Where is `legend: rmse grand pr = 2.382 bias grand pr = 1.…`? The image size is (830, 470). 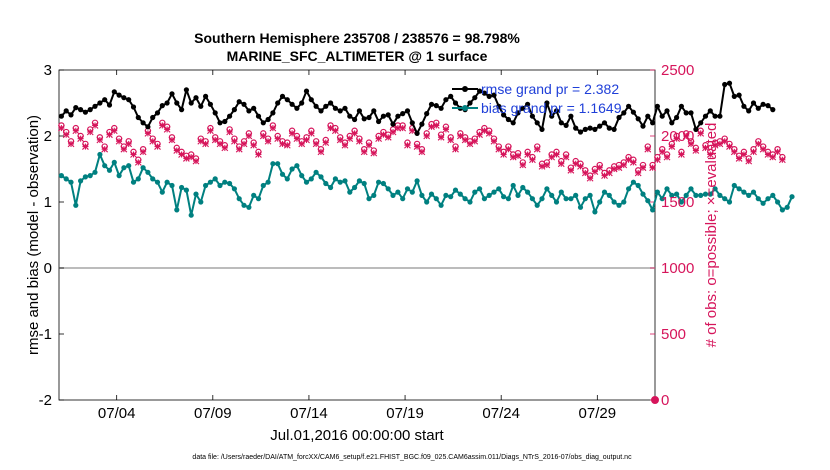 legend: rmse grand pr = 2.382 bias grand pr = 1.… is located at coordinates (537, 98).